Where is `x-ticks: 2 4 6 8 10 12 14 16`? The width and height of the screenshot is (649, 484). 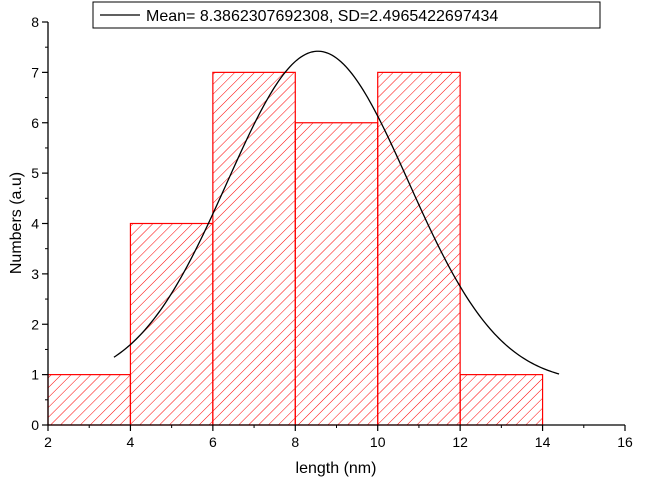
x-ticks: 2 4 6 8 10 12 14 16 is located at coordinates (338, 437).